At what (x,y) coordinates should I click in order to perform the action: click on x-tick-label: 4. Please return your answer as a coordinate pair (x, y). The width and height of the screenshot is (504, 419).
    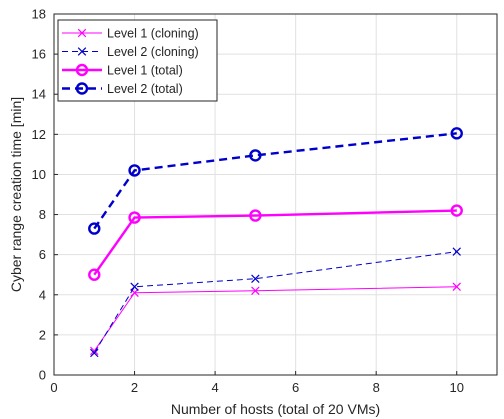
    Looking at the image, I should click on (214, 387).